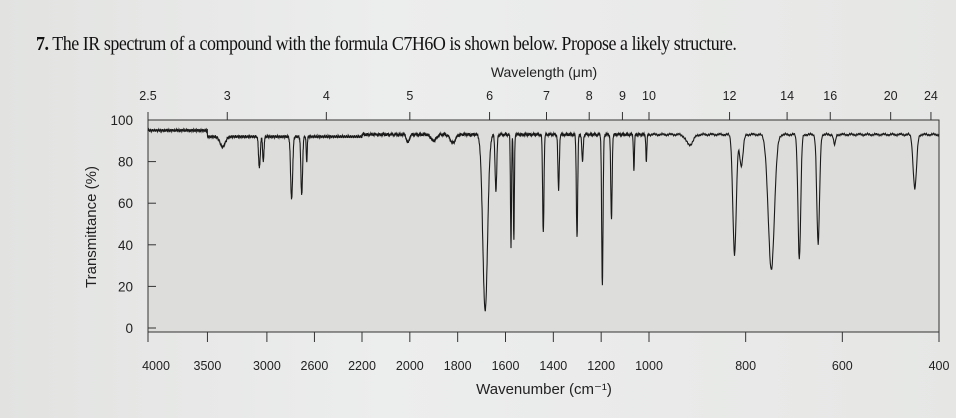 The width and height of the screenshot is (956, 418). Describe the element at coordinates (121, 120) in the screenshot. I see `y-tick-label: 100` at that location.